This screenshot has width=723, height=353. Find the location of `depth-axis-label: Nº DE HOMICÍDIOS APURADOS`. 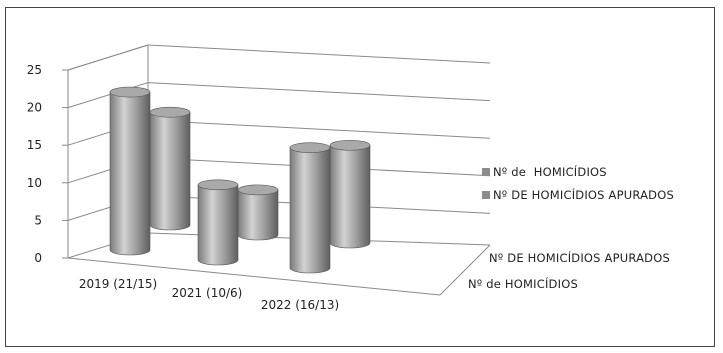

depth-axis-label: Nº DE HOMICÍDIOS APURADOS is located at coordinates (579, 257).